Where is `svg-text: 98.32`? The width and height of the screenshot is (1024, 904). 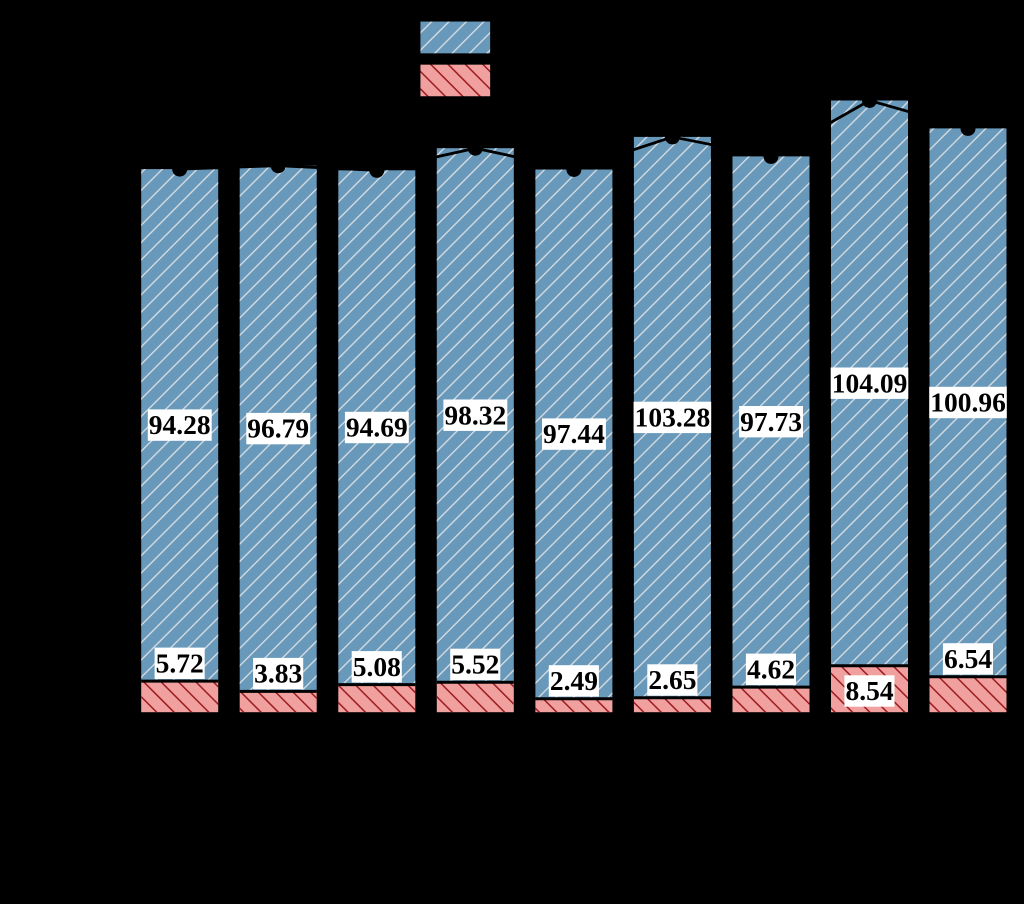
svg-text: 98.32 is located at coordinates (475, 414).